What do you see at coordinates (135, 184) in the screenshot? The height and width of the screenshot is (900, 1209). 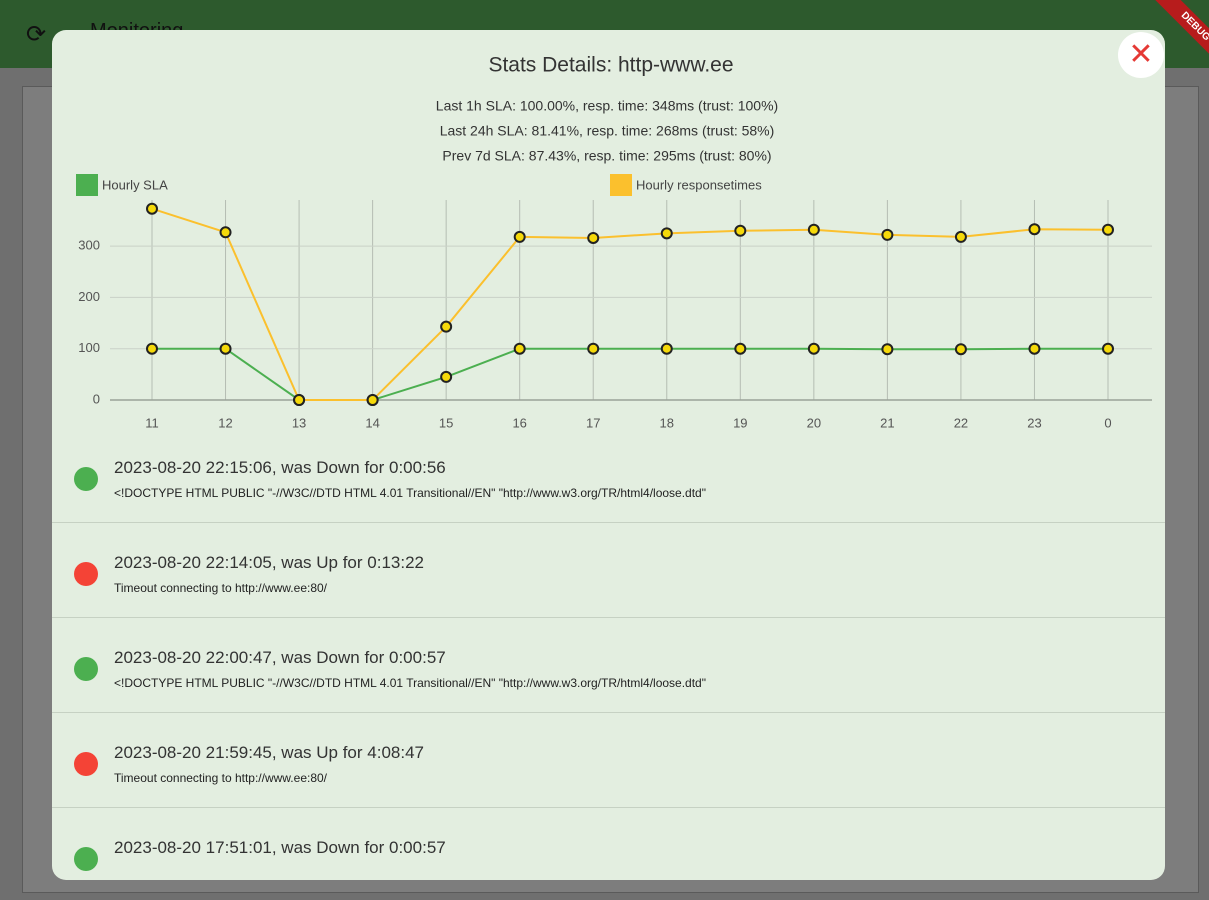 I see `legend-label: Hourly SLA` at bounding box center [135, 184].